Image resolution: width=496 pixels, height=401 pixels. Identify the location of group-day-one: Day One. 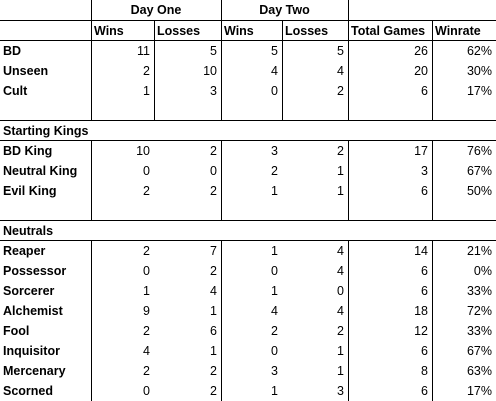
(156, 10).